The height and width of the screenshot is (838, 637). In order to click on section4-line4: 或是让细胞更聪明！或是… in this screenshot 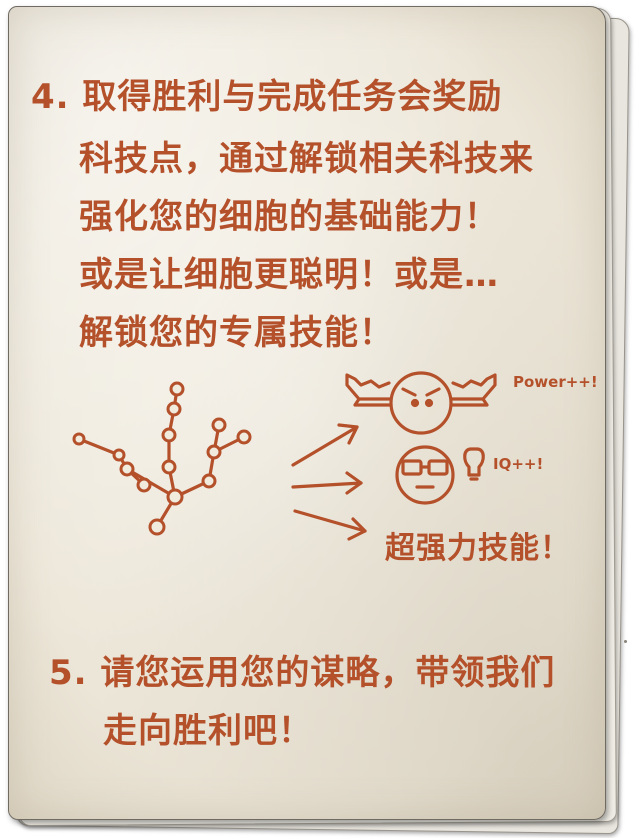, I will do `click(289, 275)`.